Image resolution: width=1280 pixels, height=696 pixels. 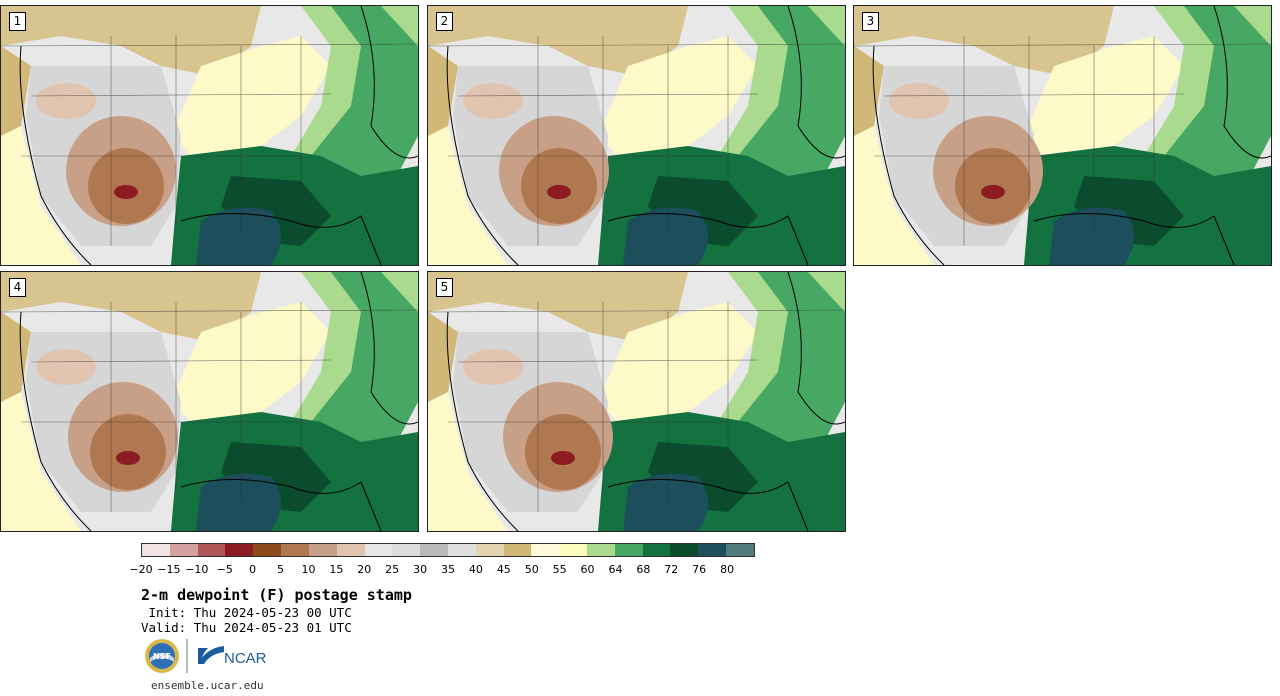 I want to click on ensemble-member-map-1: 1, so click(x=209, y=135).